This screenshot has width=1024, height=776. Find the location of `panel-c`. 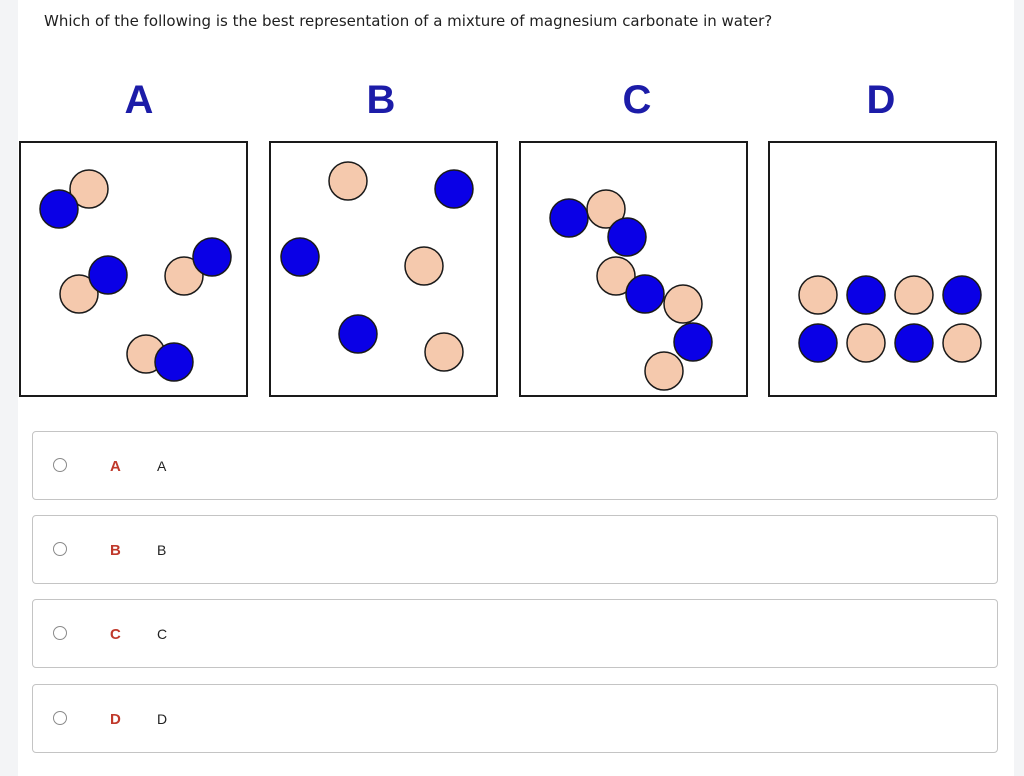

panel-c is located at coordinates (633, 269).